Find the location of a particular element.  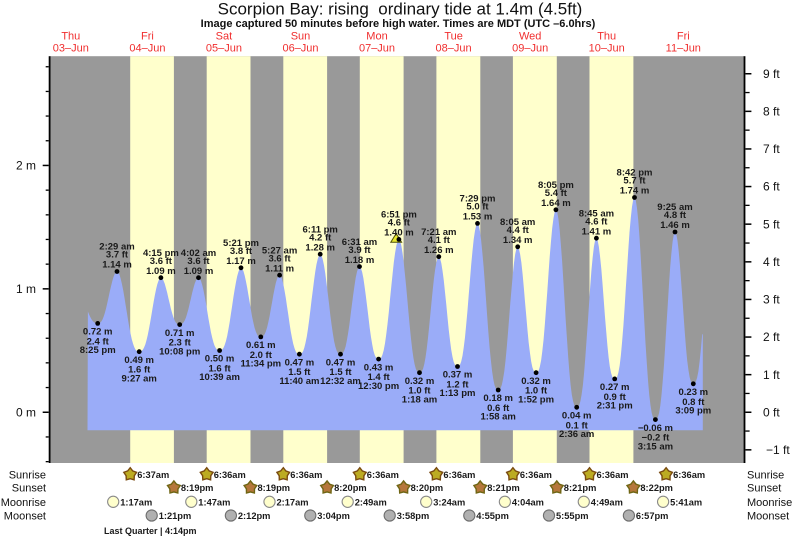

svg-text: −1 ft is located at coordinates (778, 450).